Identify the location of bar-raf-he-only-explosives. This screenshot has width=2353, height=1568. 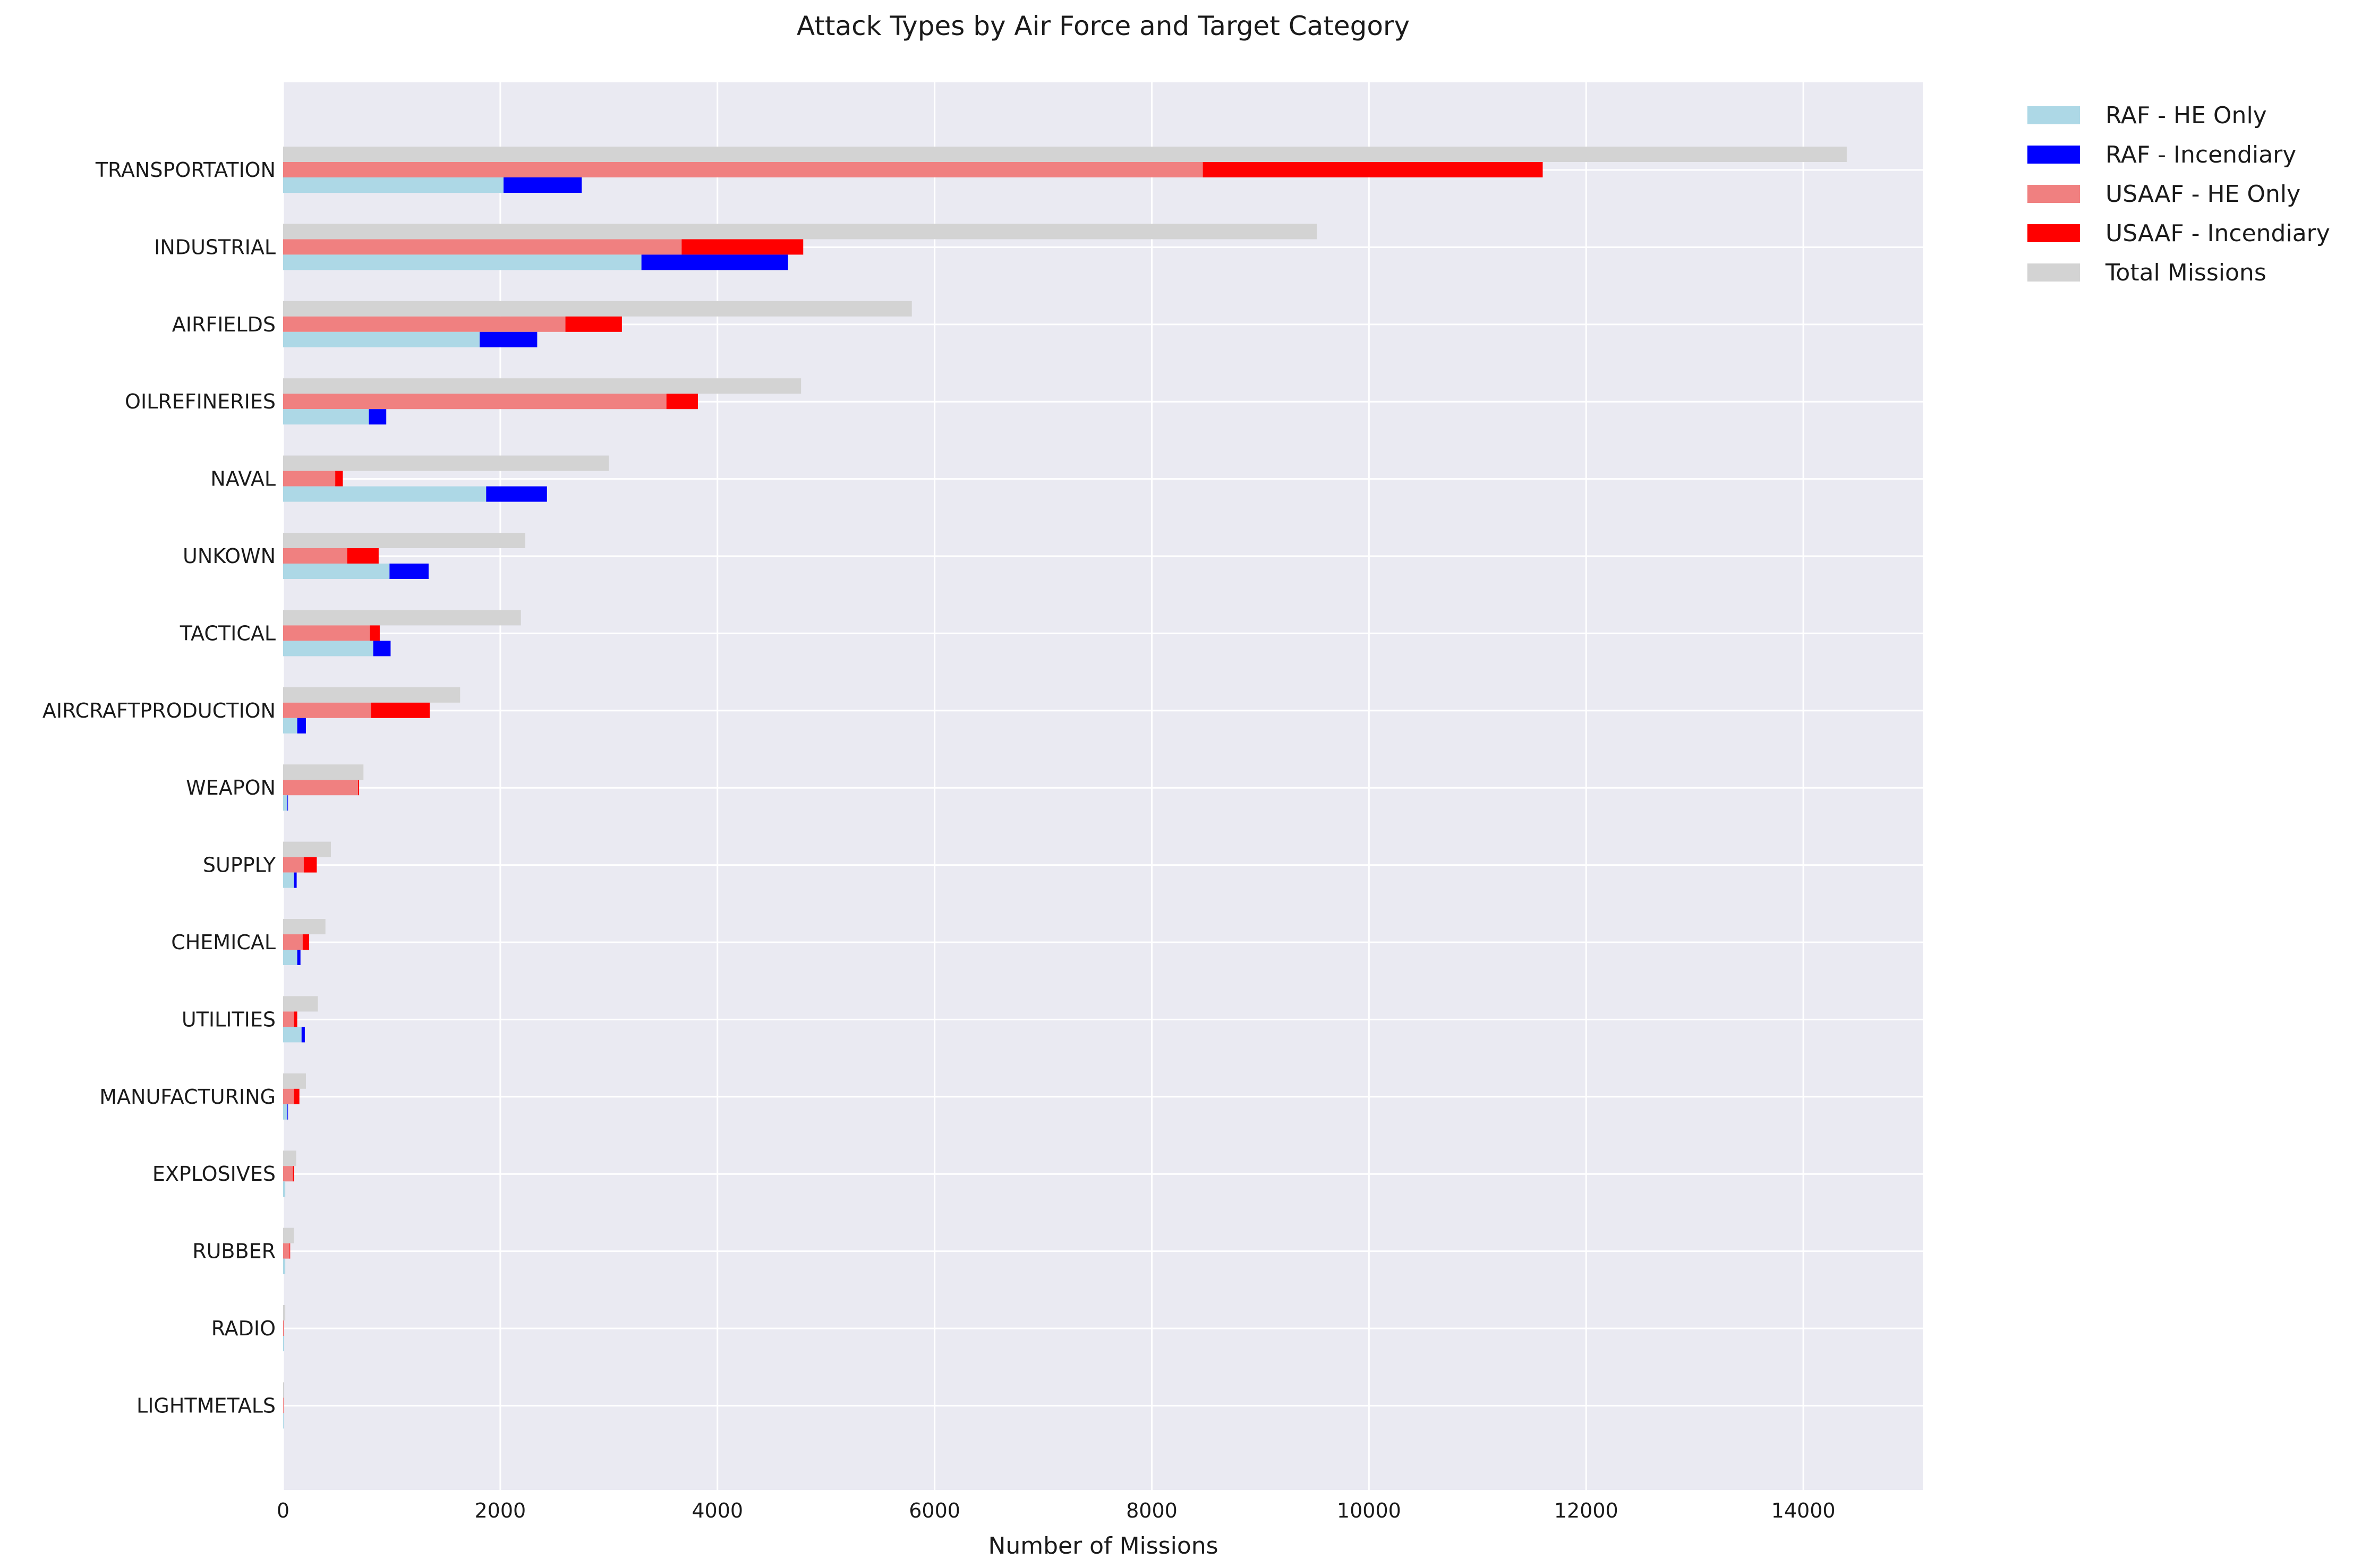
(284, 1189).